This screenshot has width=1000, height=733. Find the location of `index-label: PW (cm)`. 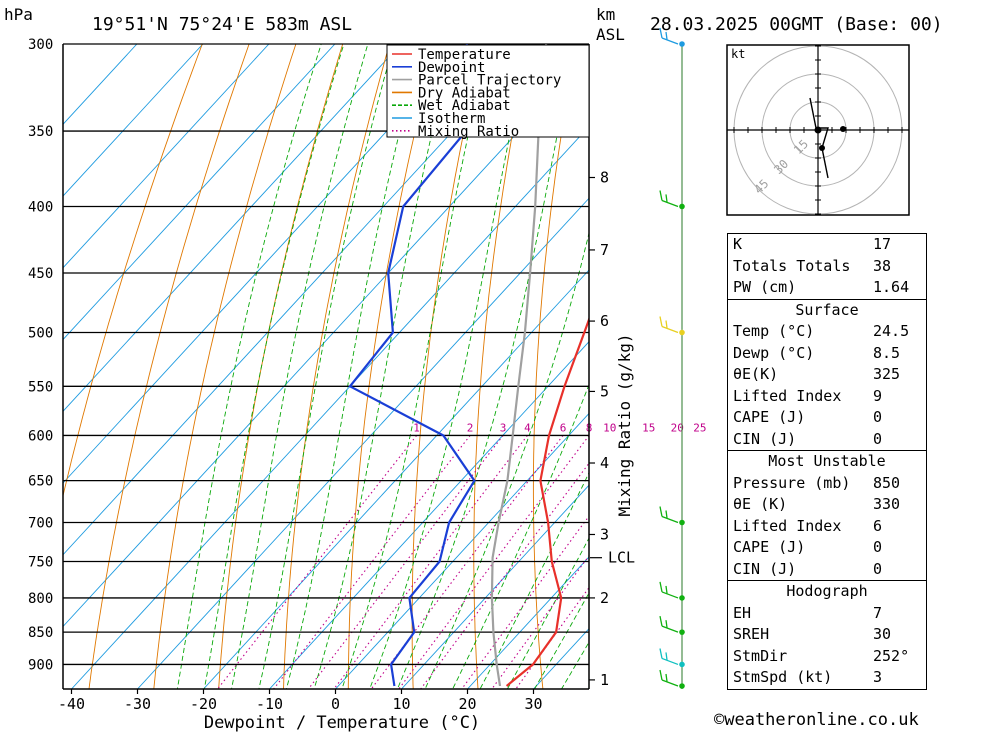

index-label: PW (cm) is located at coordinates (765, 287).